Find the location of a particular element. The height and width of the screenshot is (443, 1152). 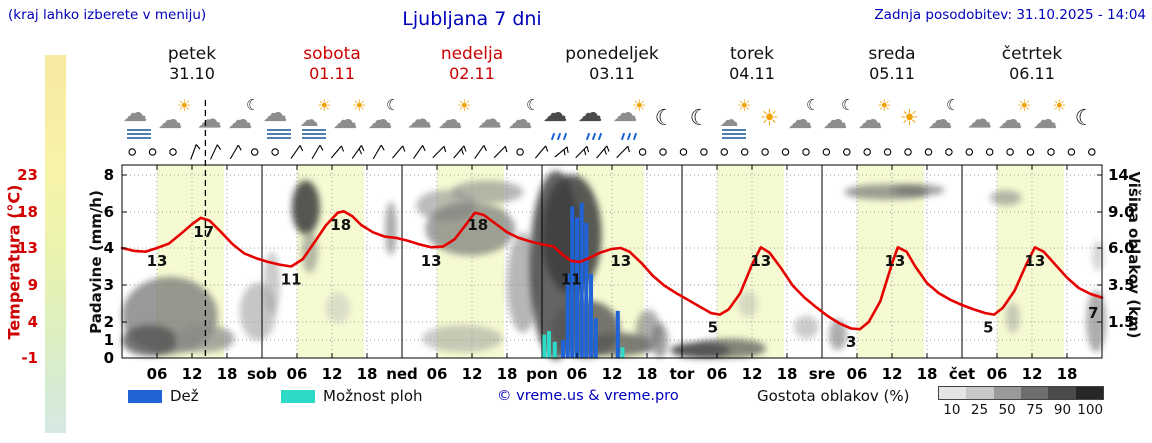

svg-text: 8 is located at coordinates (109, 175).